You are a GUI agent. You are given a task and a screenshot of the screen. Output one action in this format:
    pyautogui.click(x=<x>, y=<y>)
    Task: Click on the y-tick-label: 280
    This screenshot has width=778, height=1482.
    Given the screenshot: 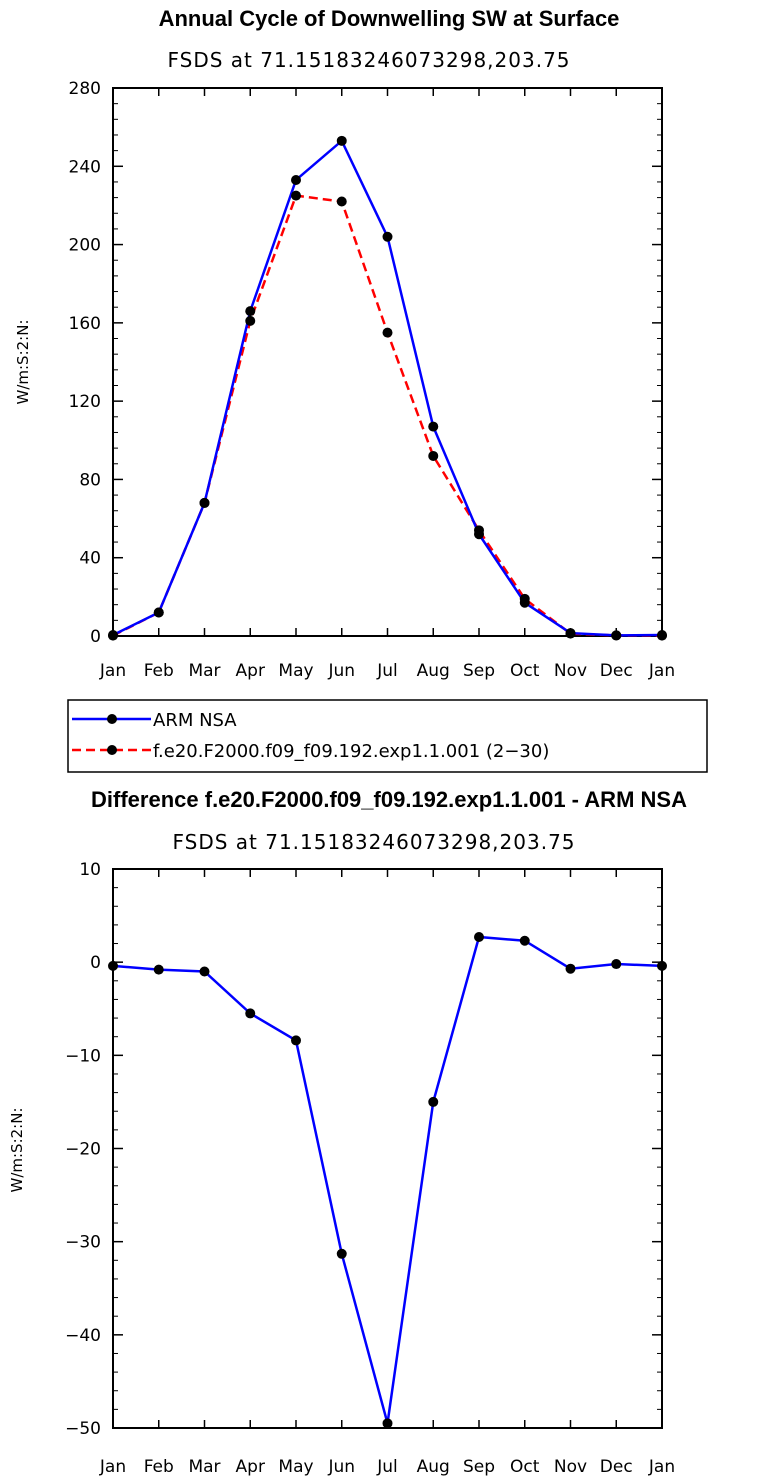 What is the action you would take?
    pyautogui.click(x=85, y=89)
    